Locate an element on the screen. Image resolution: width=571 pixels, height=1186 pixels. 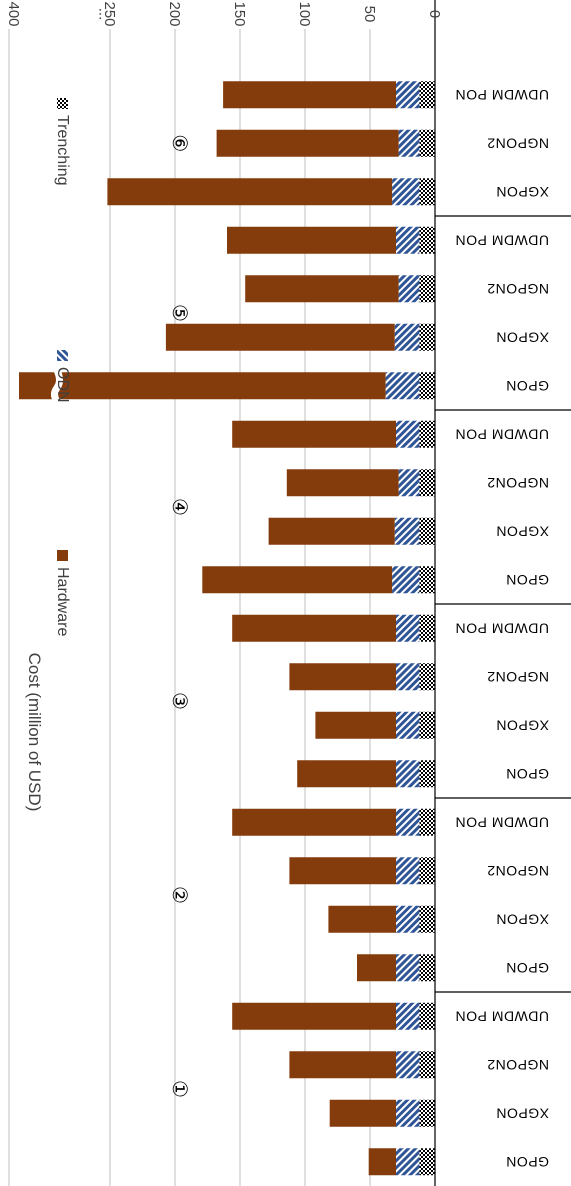
legend-item: Trenching is located at coordinates (62, 142).